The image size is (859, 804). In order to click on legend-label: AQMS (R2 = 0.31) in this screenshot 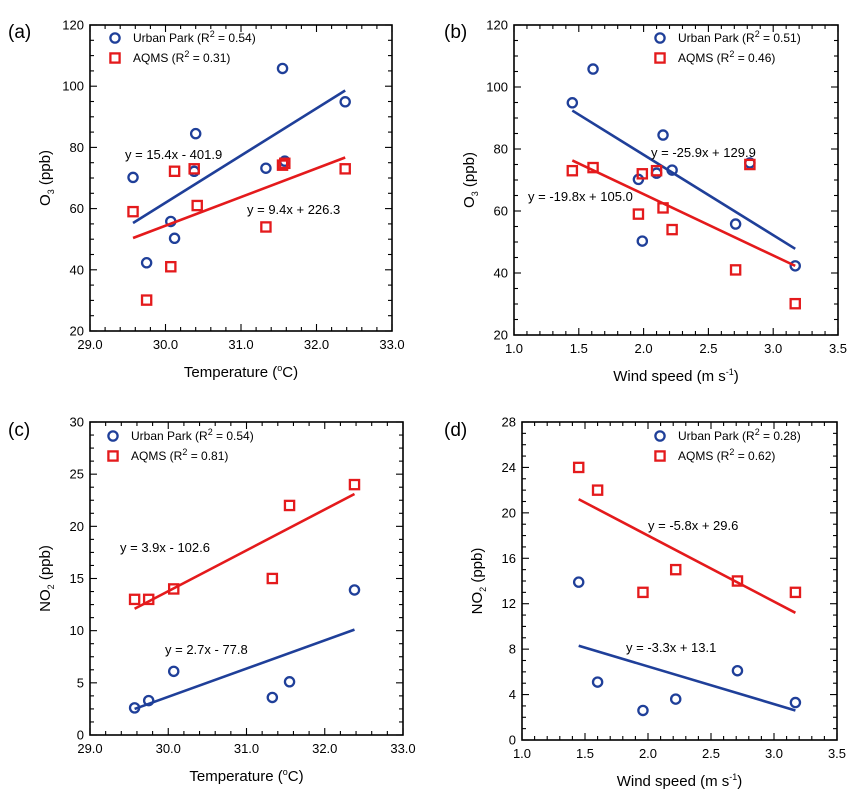, I will do `click(181, 57)`.